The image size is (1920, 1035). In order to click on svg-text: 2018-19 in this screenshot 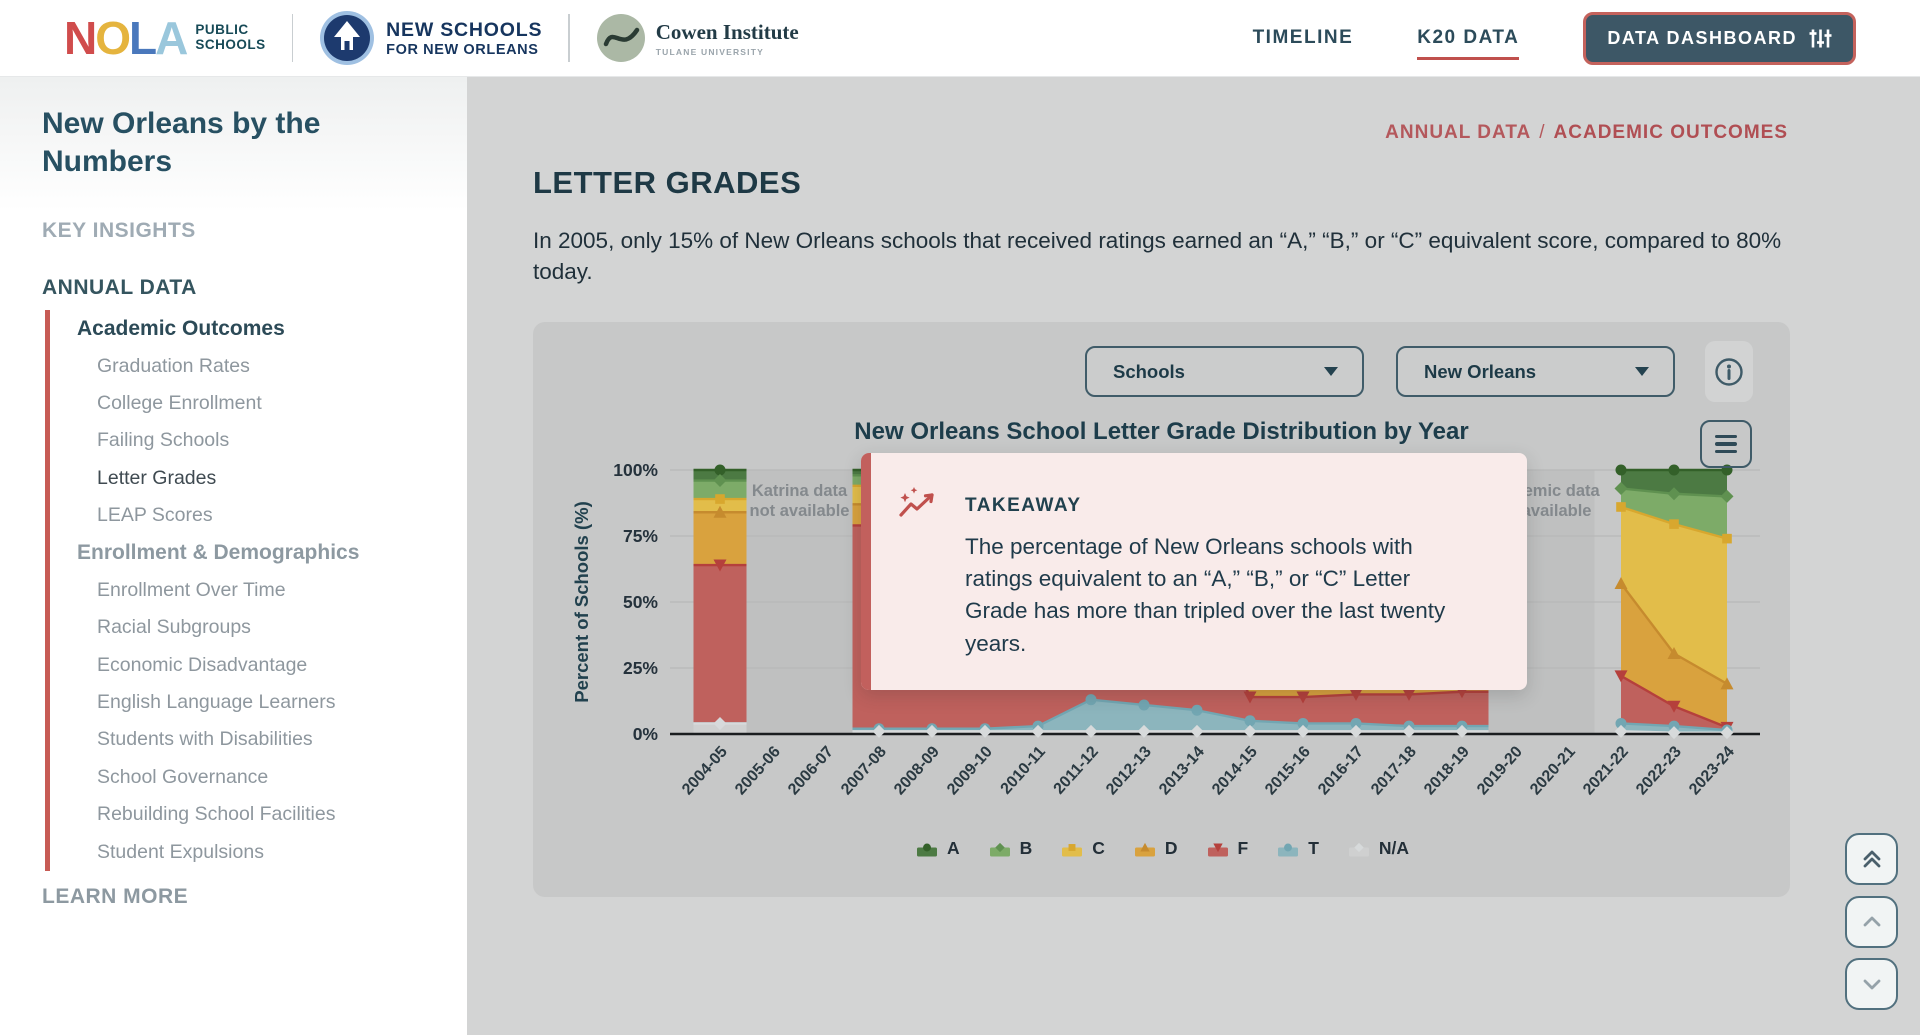, I will do `click(1447, 770)`.